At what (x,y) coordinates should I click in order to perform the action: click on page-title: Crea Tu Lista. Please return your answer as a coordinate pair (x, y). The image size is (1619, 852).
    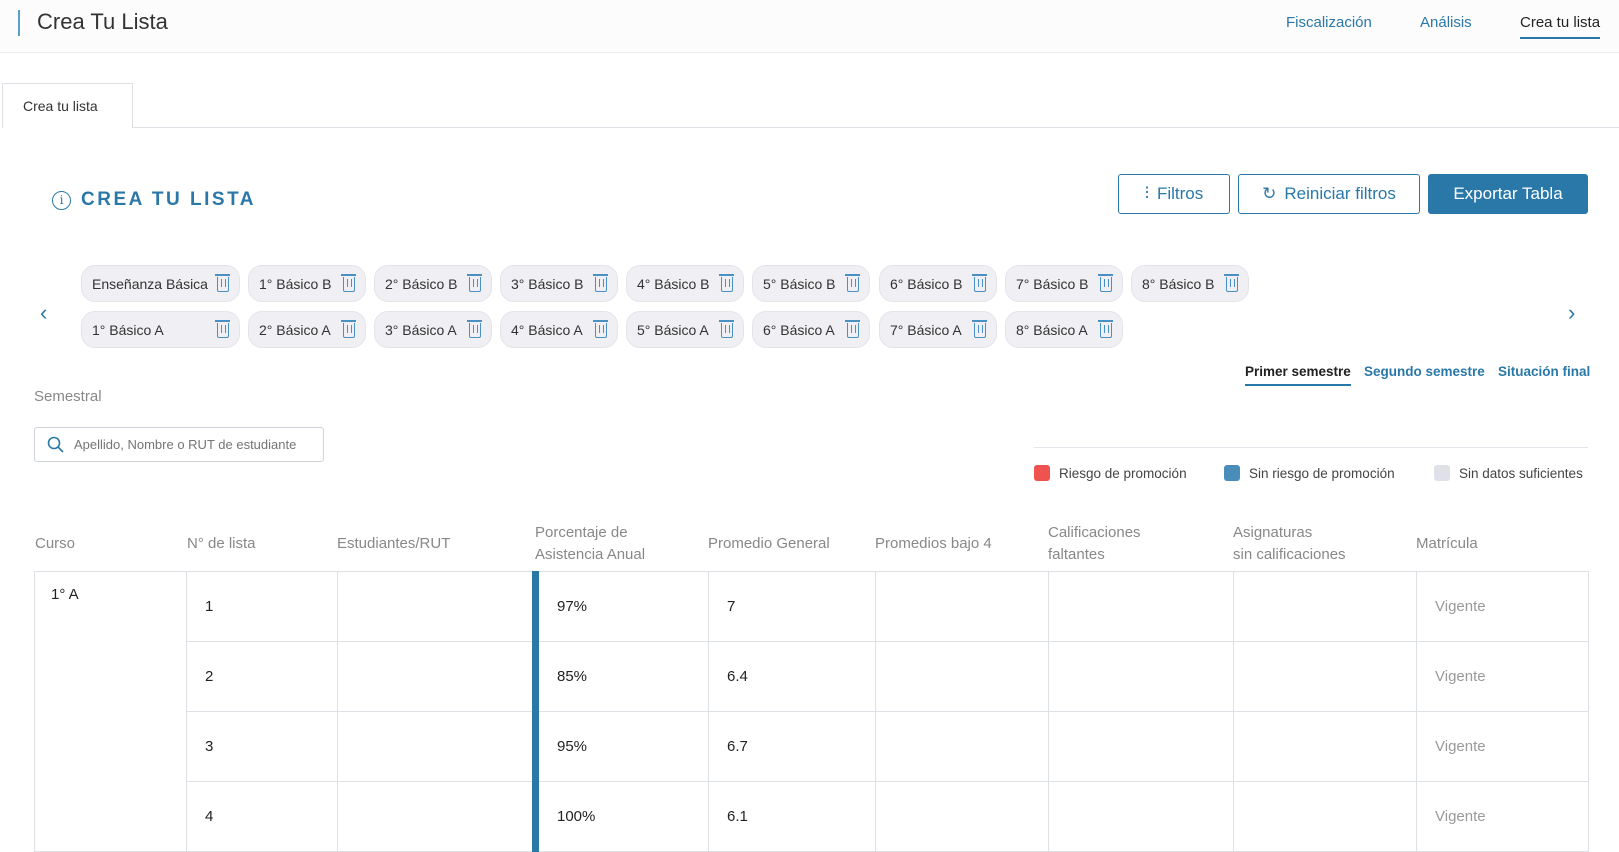
    Looking at the image, I should click on (102, 21).